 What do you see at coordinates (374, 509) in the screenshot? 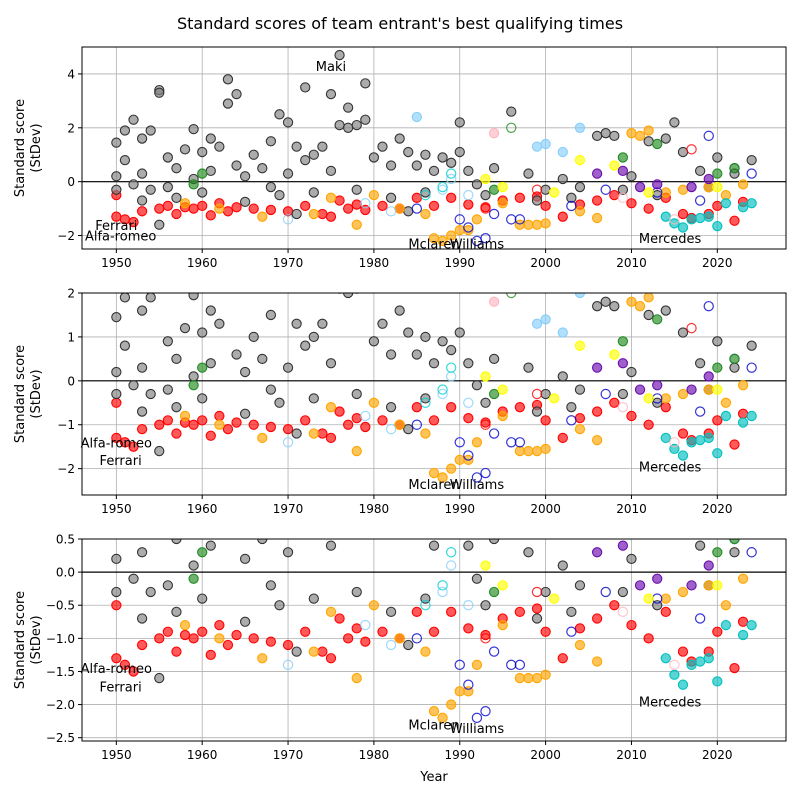
I see `x-tick-label: 1980` at bounding box center [374, 509].